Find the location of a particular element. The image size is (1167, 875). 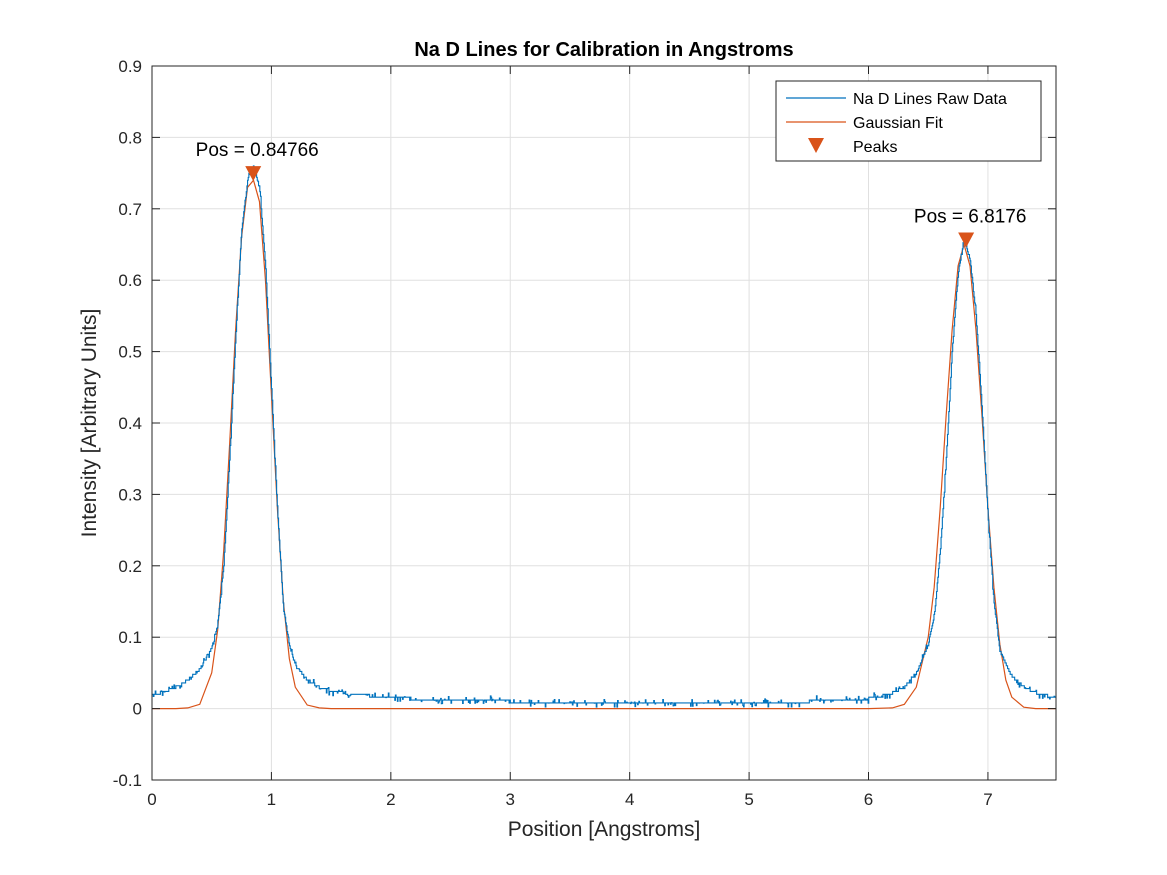

y-tick-label: 0.9 is located at coordinates (130, 66).